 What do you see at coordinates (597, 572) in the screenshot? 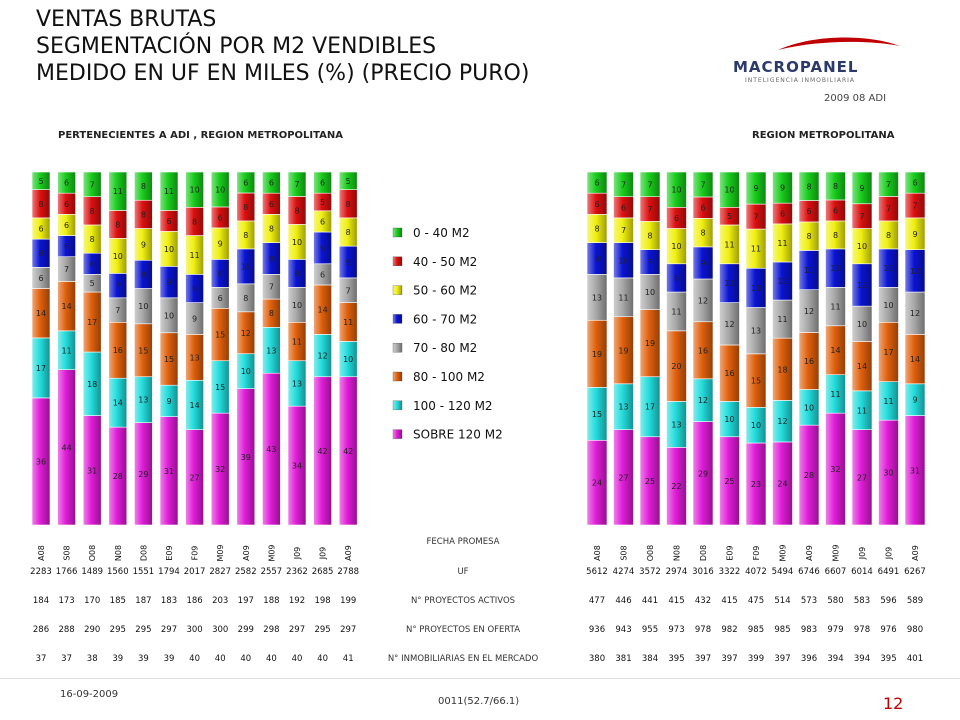
I see `table-cell: 5612` at bounding box center [597, 572].